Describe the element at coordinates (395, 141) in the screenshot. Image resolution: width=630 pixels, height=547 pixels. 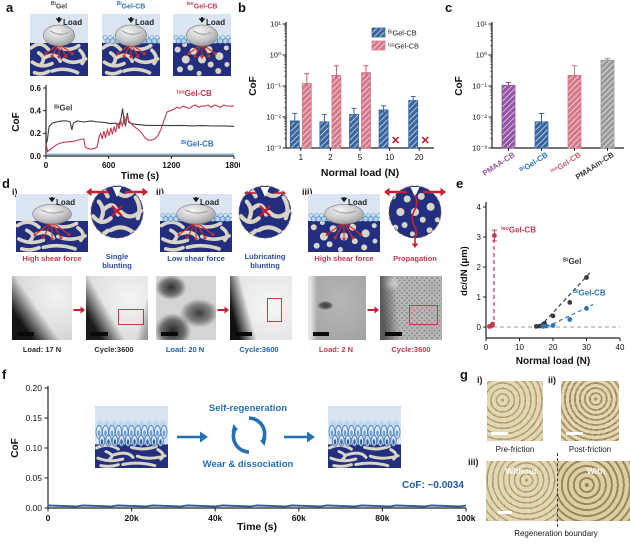
I see `failed-mark: ✕` at that location.